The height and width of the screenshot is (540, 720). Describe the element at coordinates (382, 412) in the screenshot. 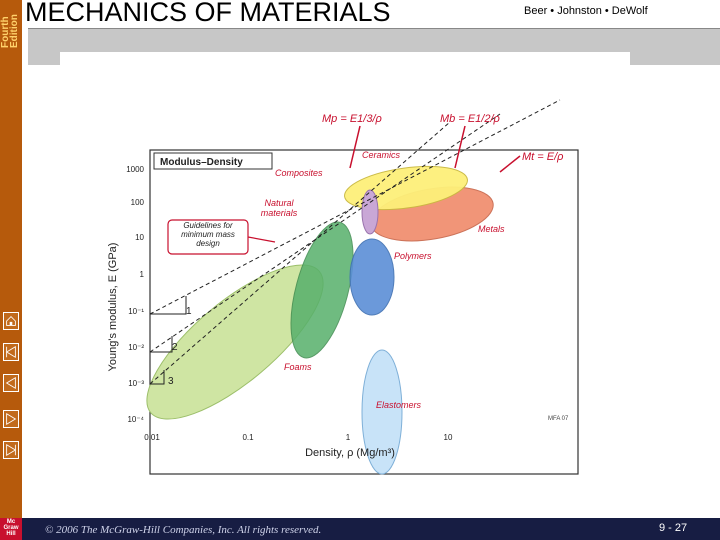

I see `elastomers-bubble` at that location.